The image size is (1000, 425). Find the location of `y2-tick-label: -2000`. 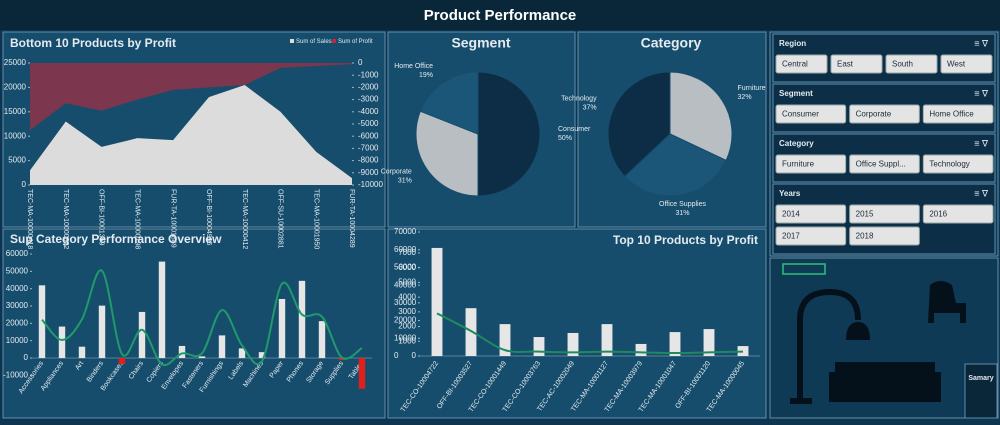

y2-tick-label: -2000 is located at coordinates (368, 87).